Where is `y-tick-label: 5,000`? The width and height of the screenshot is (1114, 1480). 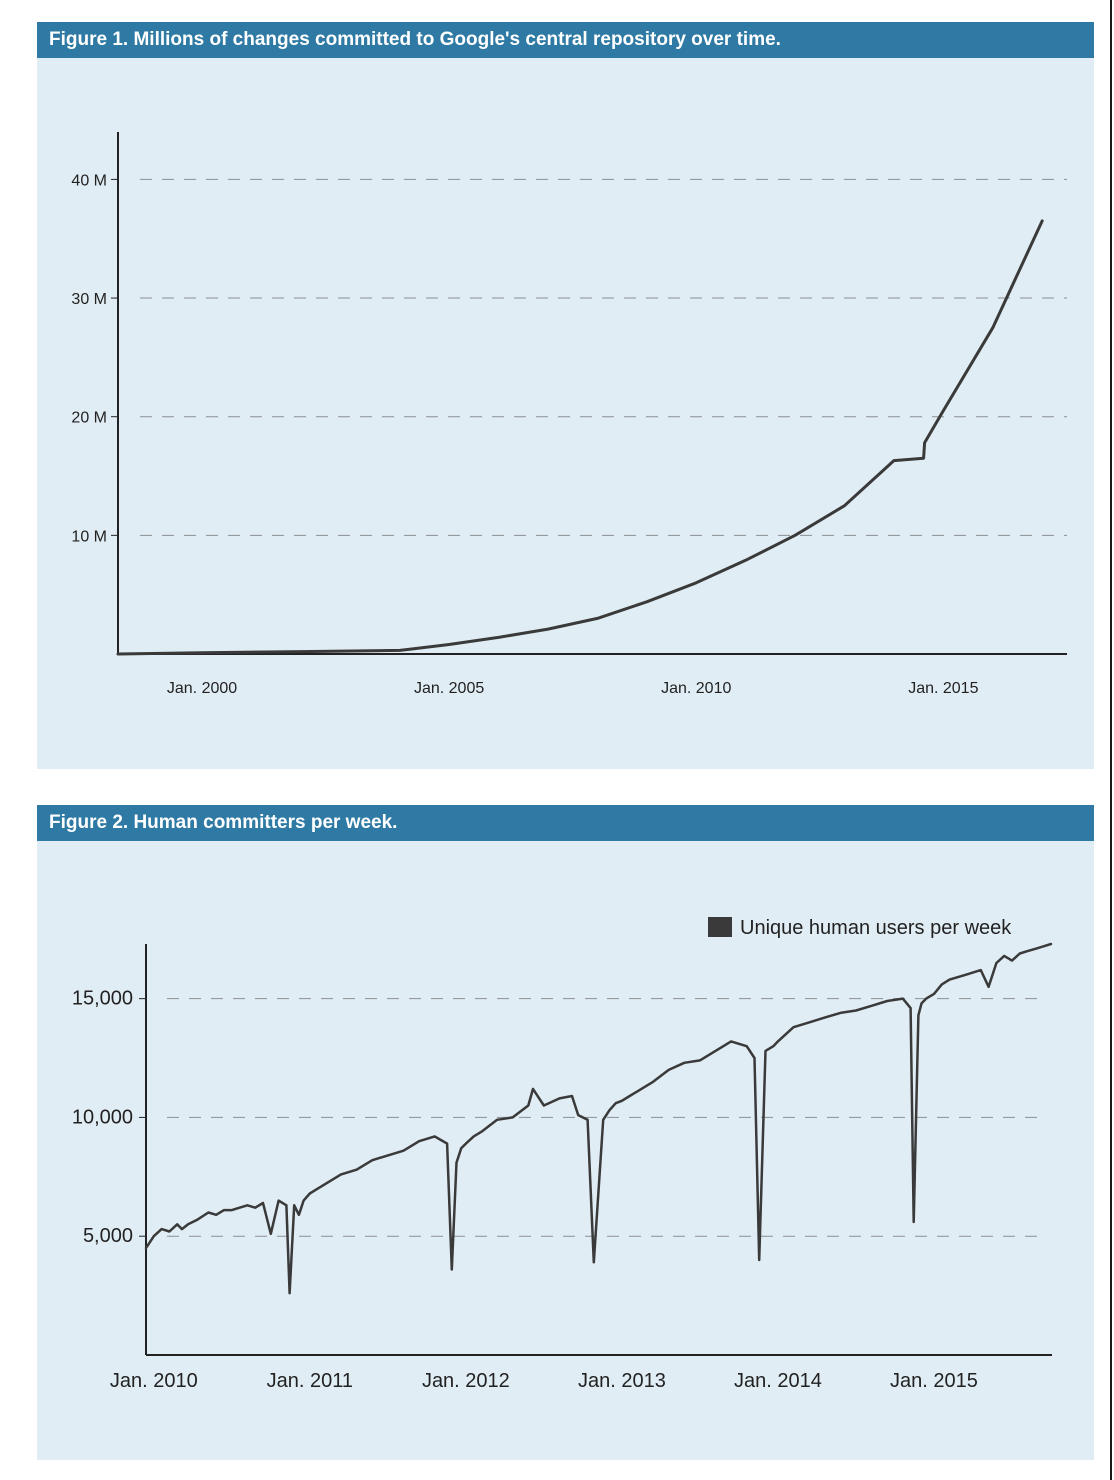 y-tick-label: 5,000 is located at coordinates (108, 1236).